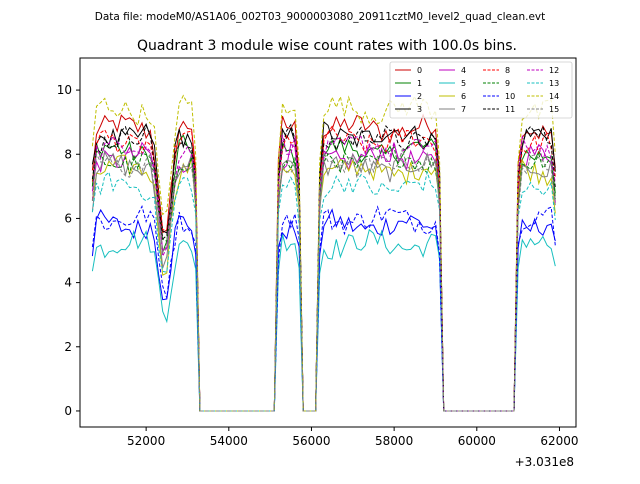  Describe the element at coordinates (507, 70) in the screenshot. I see `legend-label-8: 8` at that location.